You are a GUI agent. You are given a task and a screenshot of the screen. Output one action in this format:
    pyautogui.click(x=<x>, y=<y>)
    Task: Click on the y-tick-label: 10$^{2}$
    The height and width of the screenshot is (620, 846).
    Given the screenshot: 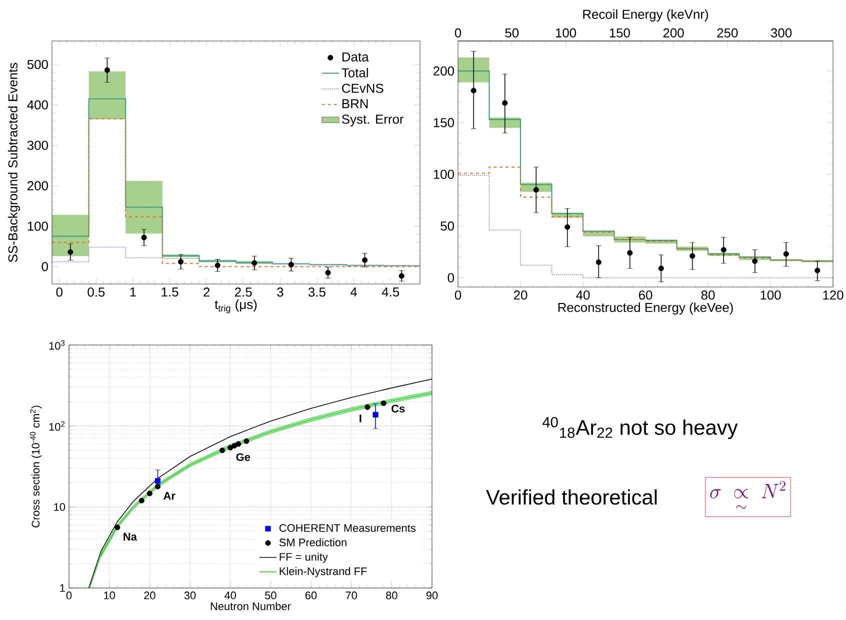 What is the action you would take?
    pyautogui.click(x=57, y=426)
    